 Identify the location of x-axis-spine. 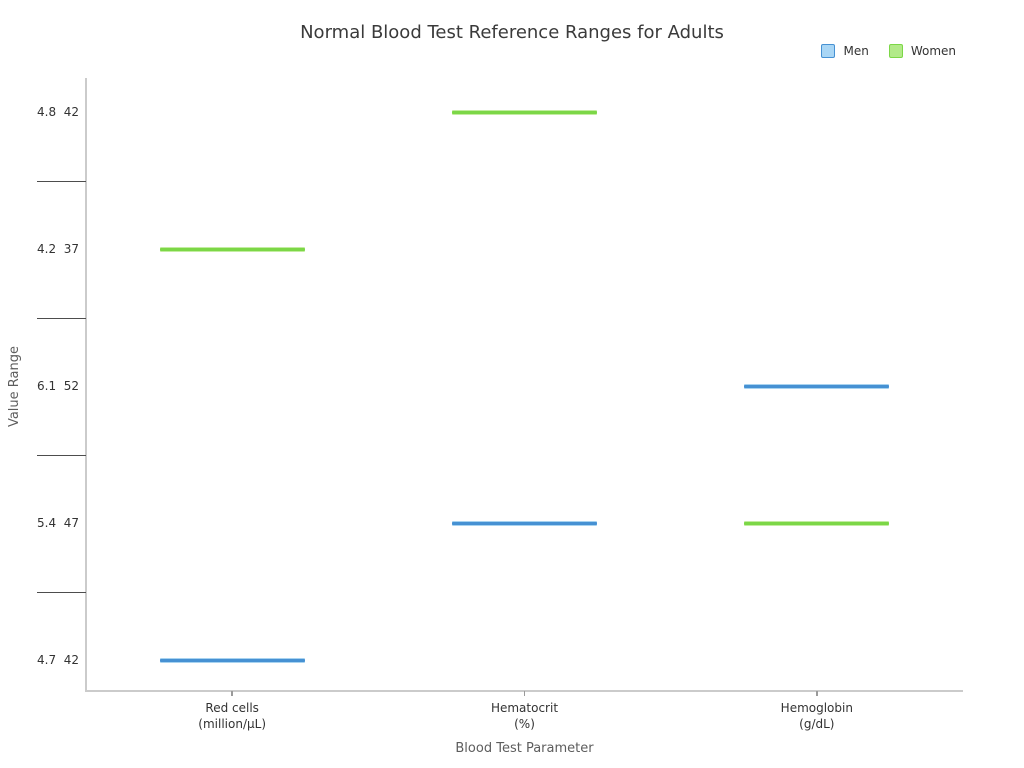
(524, 691).